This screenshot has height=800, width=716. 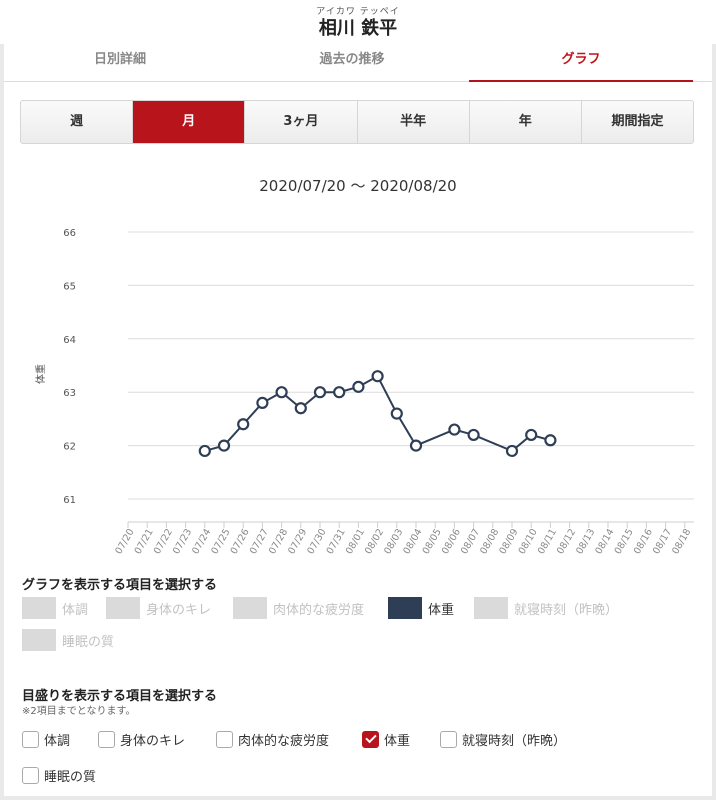 I want to click on y-tick-label: 62, so click(x=69, y=447).